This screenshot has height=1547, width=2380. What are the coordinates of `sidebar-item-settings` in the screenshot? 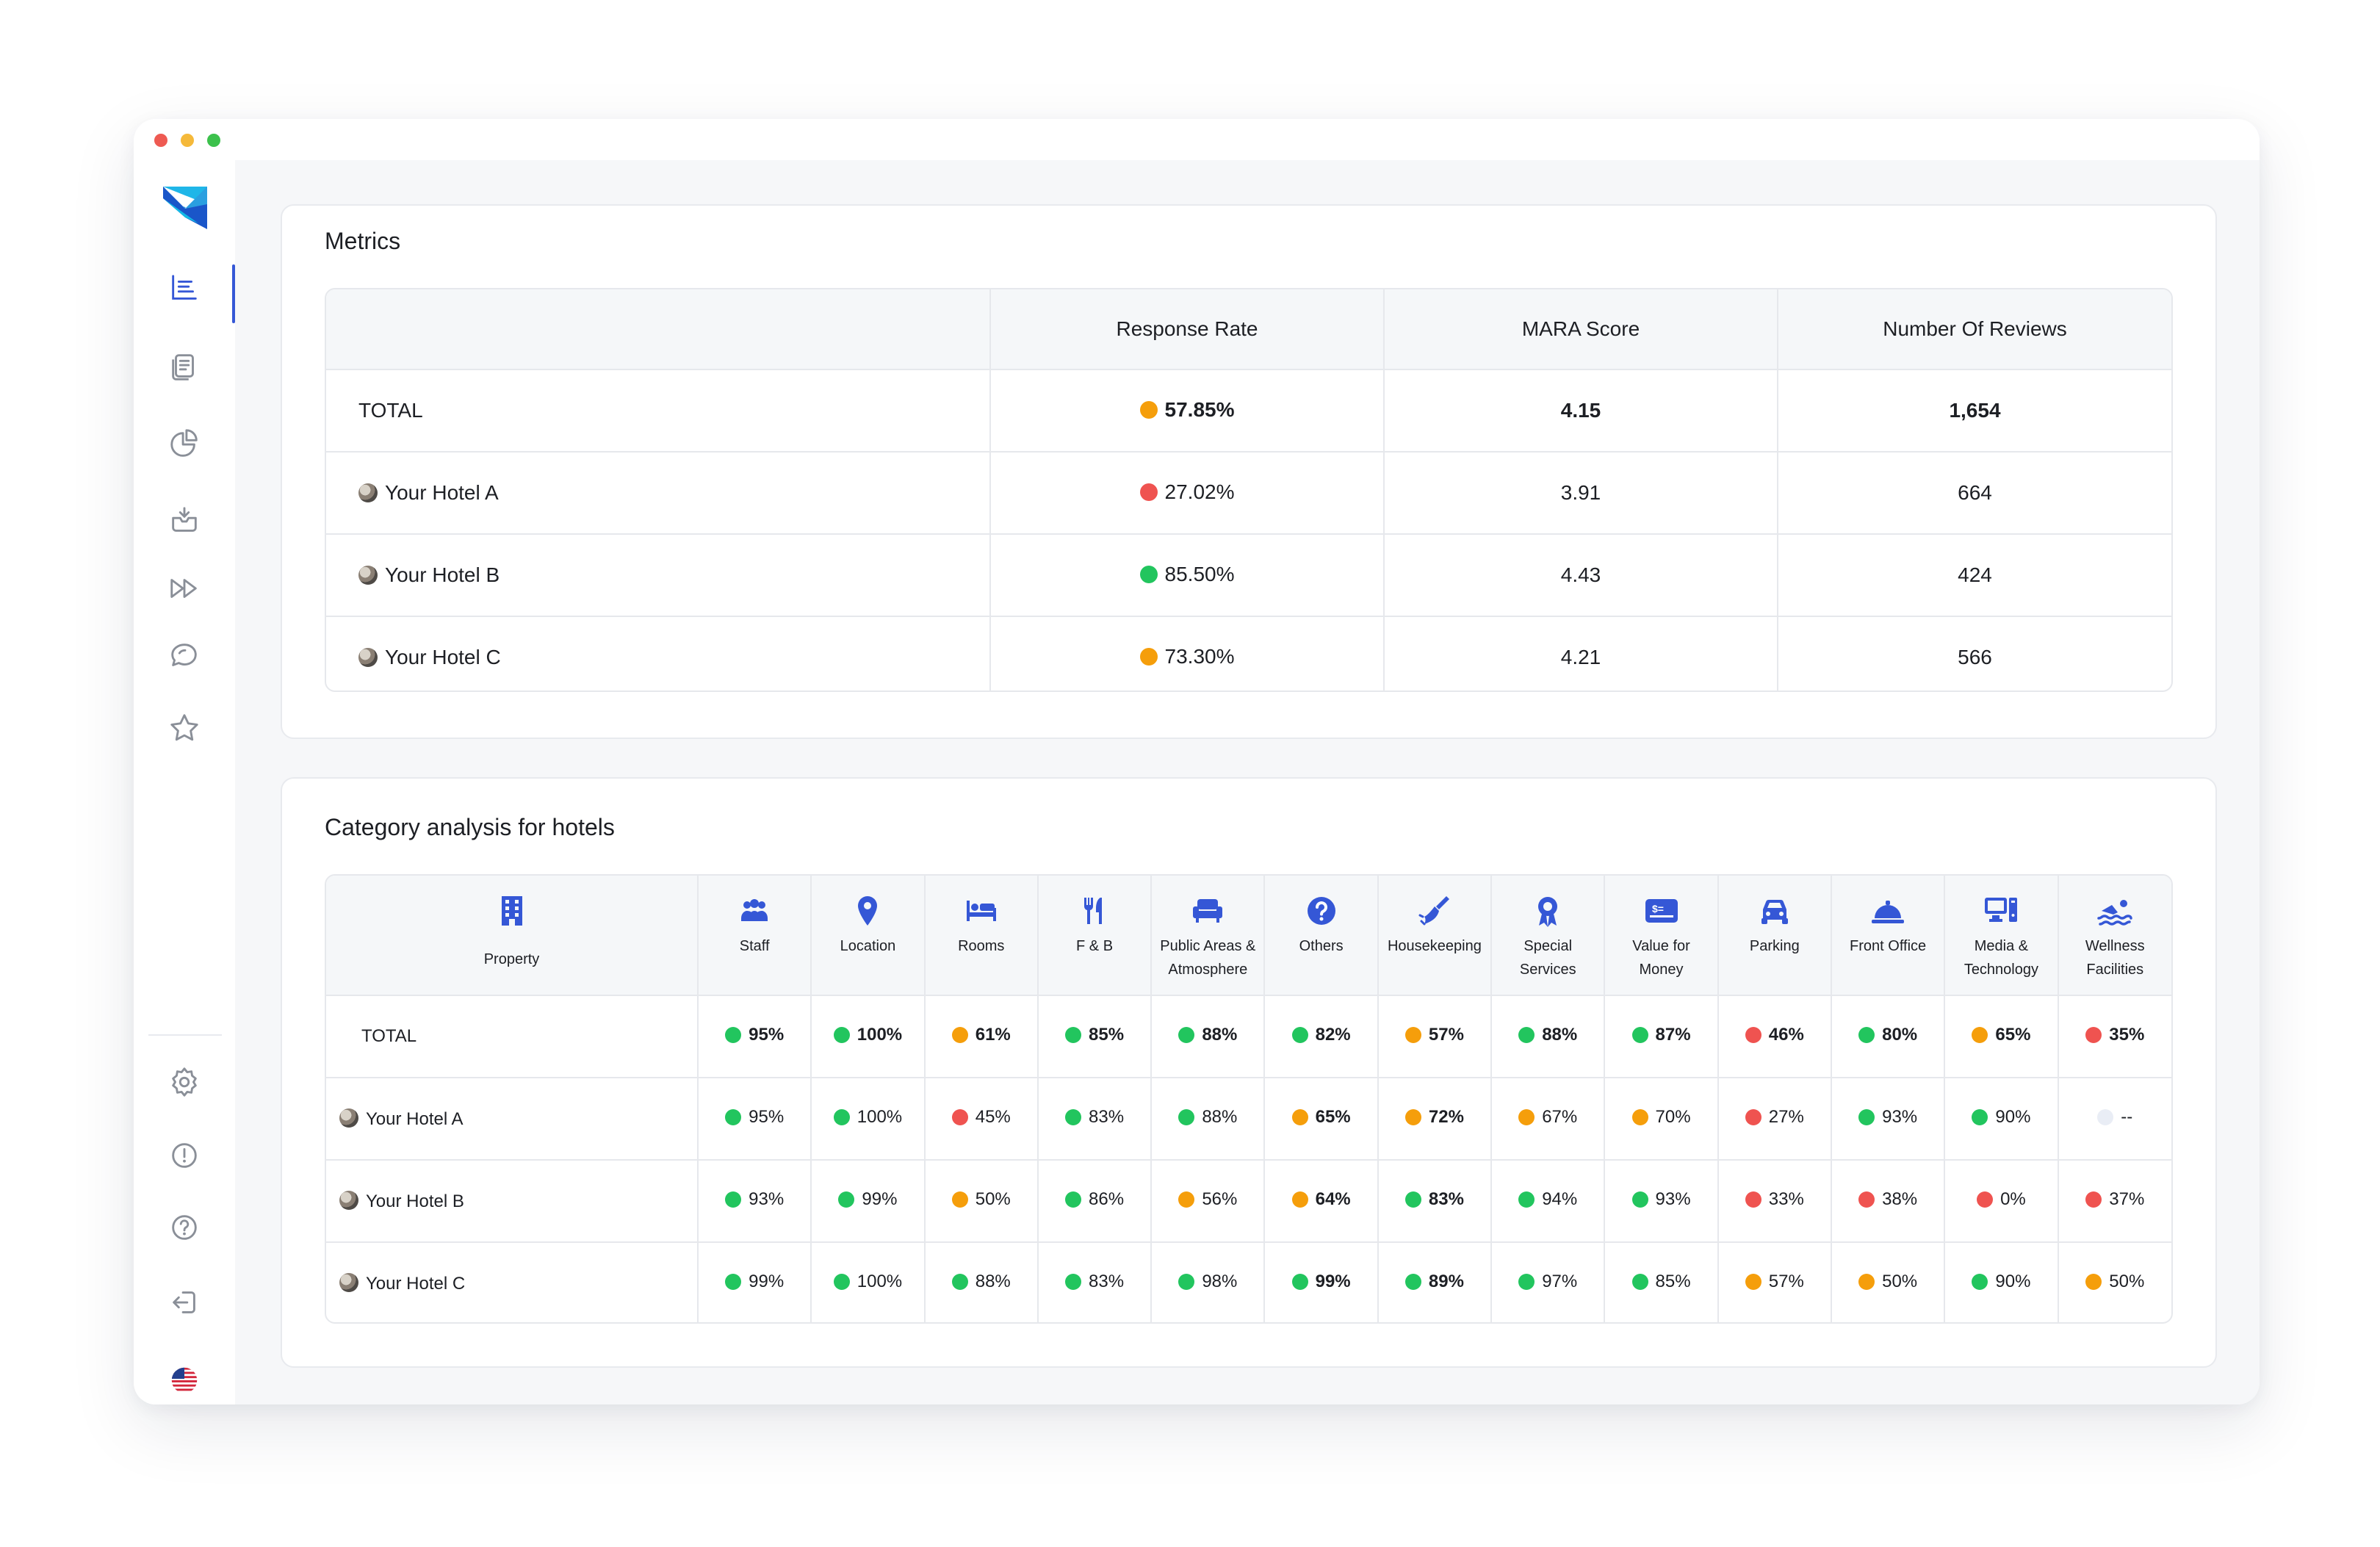 It's located at (185, 1082).